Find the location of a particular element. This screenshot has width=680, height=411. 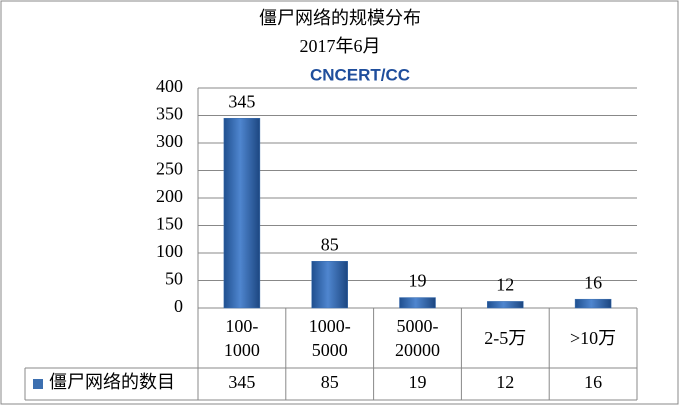

x-tick-label-box: 2-5万 is located at coordinates (505, 338).